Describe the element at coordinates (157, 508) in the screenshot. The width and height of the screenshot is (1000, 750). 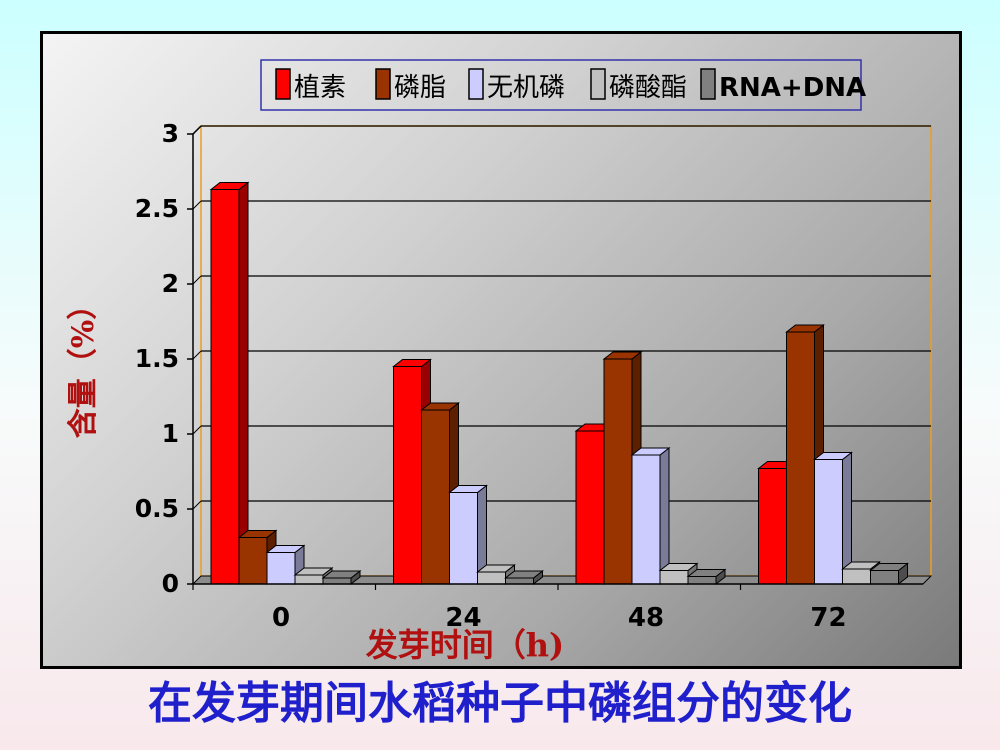
I see `y-tick-label: 0.5` at that location.